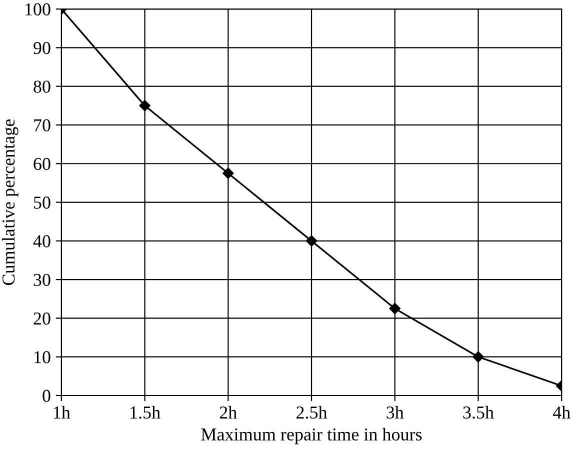 The width and height of the screenshot is (585, 452). Describe the element at coordinates (42, 318) in the screenshot. I see `y-tick-label: 20` at that location.